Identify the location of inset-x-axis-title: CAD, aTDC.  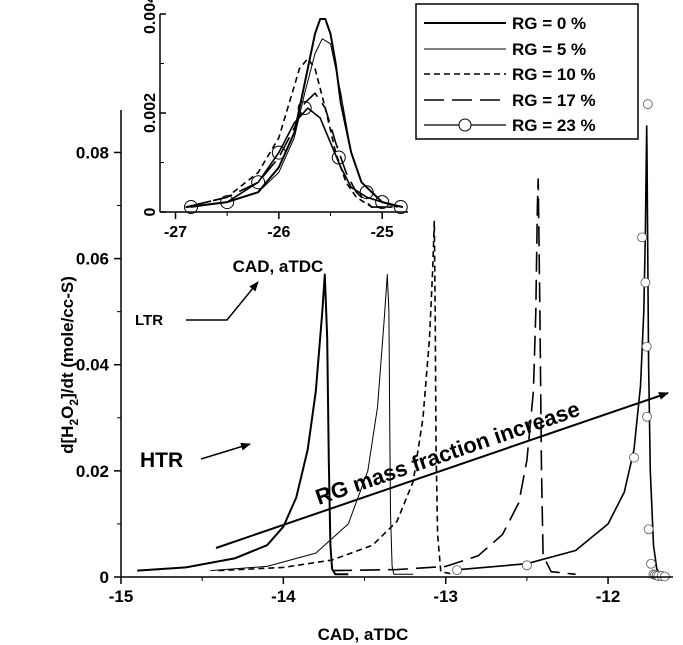
(278, 266).